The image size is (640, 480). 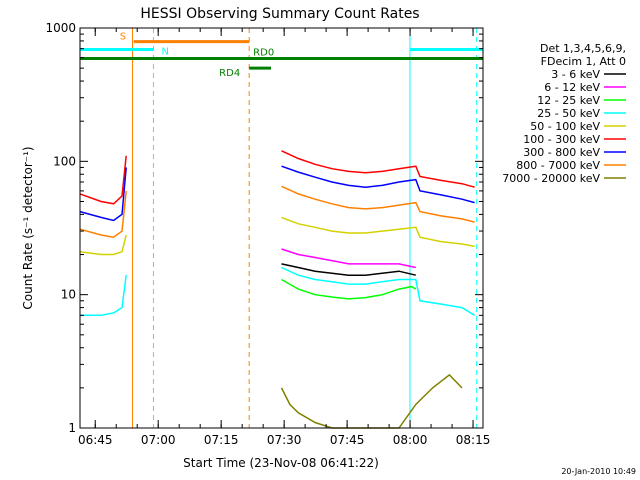 I want to click on legend-label: 100 - 300 keV, so click(x=561, y=139).